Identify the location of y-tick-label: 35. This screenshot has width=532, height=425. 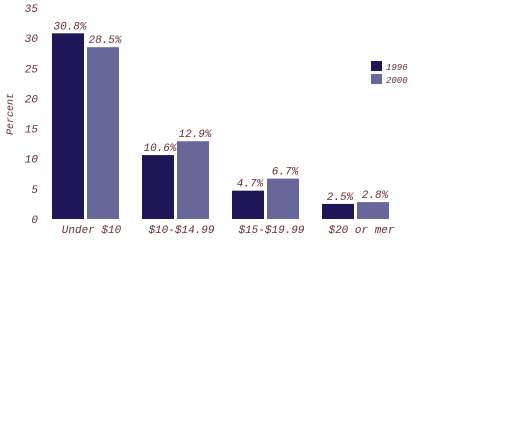
(32, 10).